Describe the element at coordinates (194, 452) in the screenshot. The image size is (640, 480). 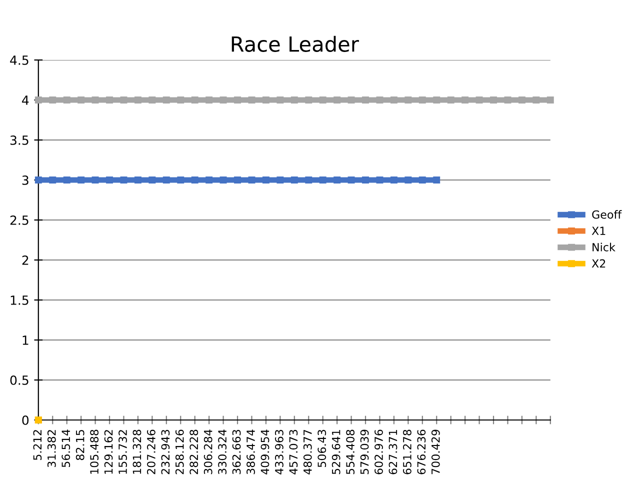
I see `x-tick-label: 282.228` at that location.